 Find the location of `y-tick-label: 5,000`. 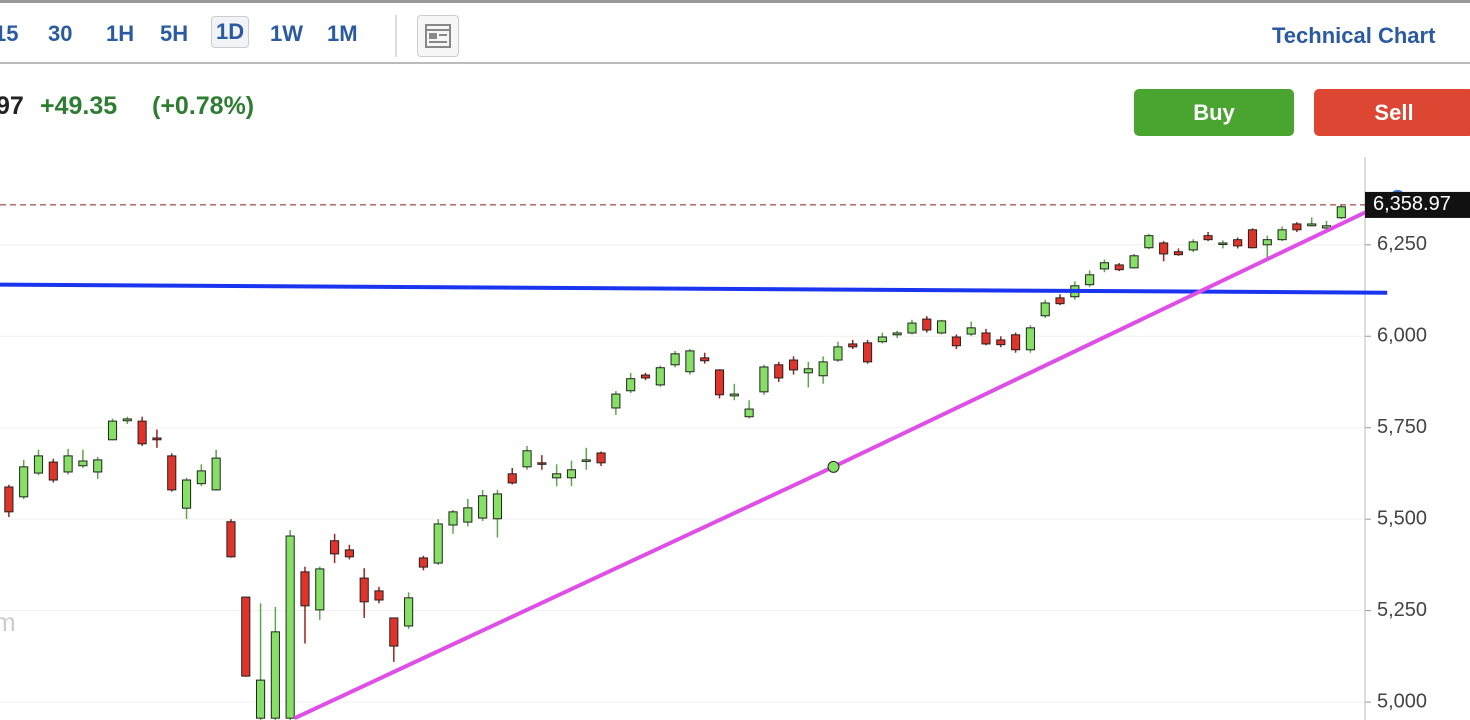

y-tick-label: 5,000 is located at coordinates (1402, 701).